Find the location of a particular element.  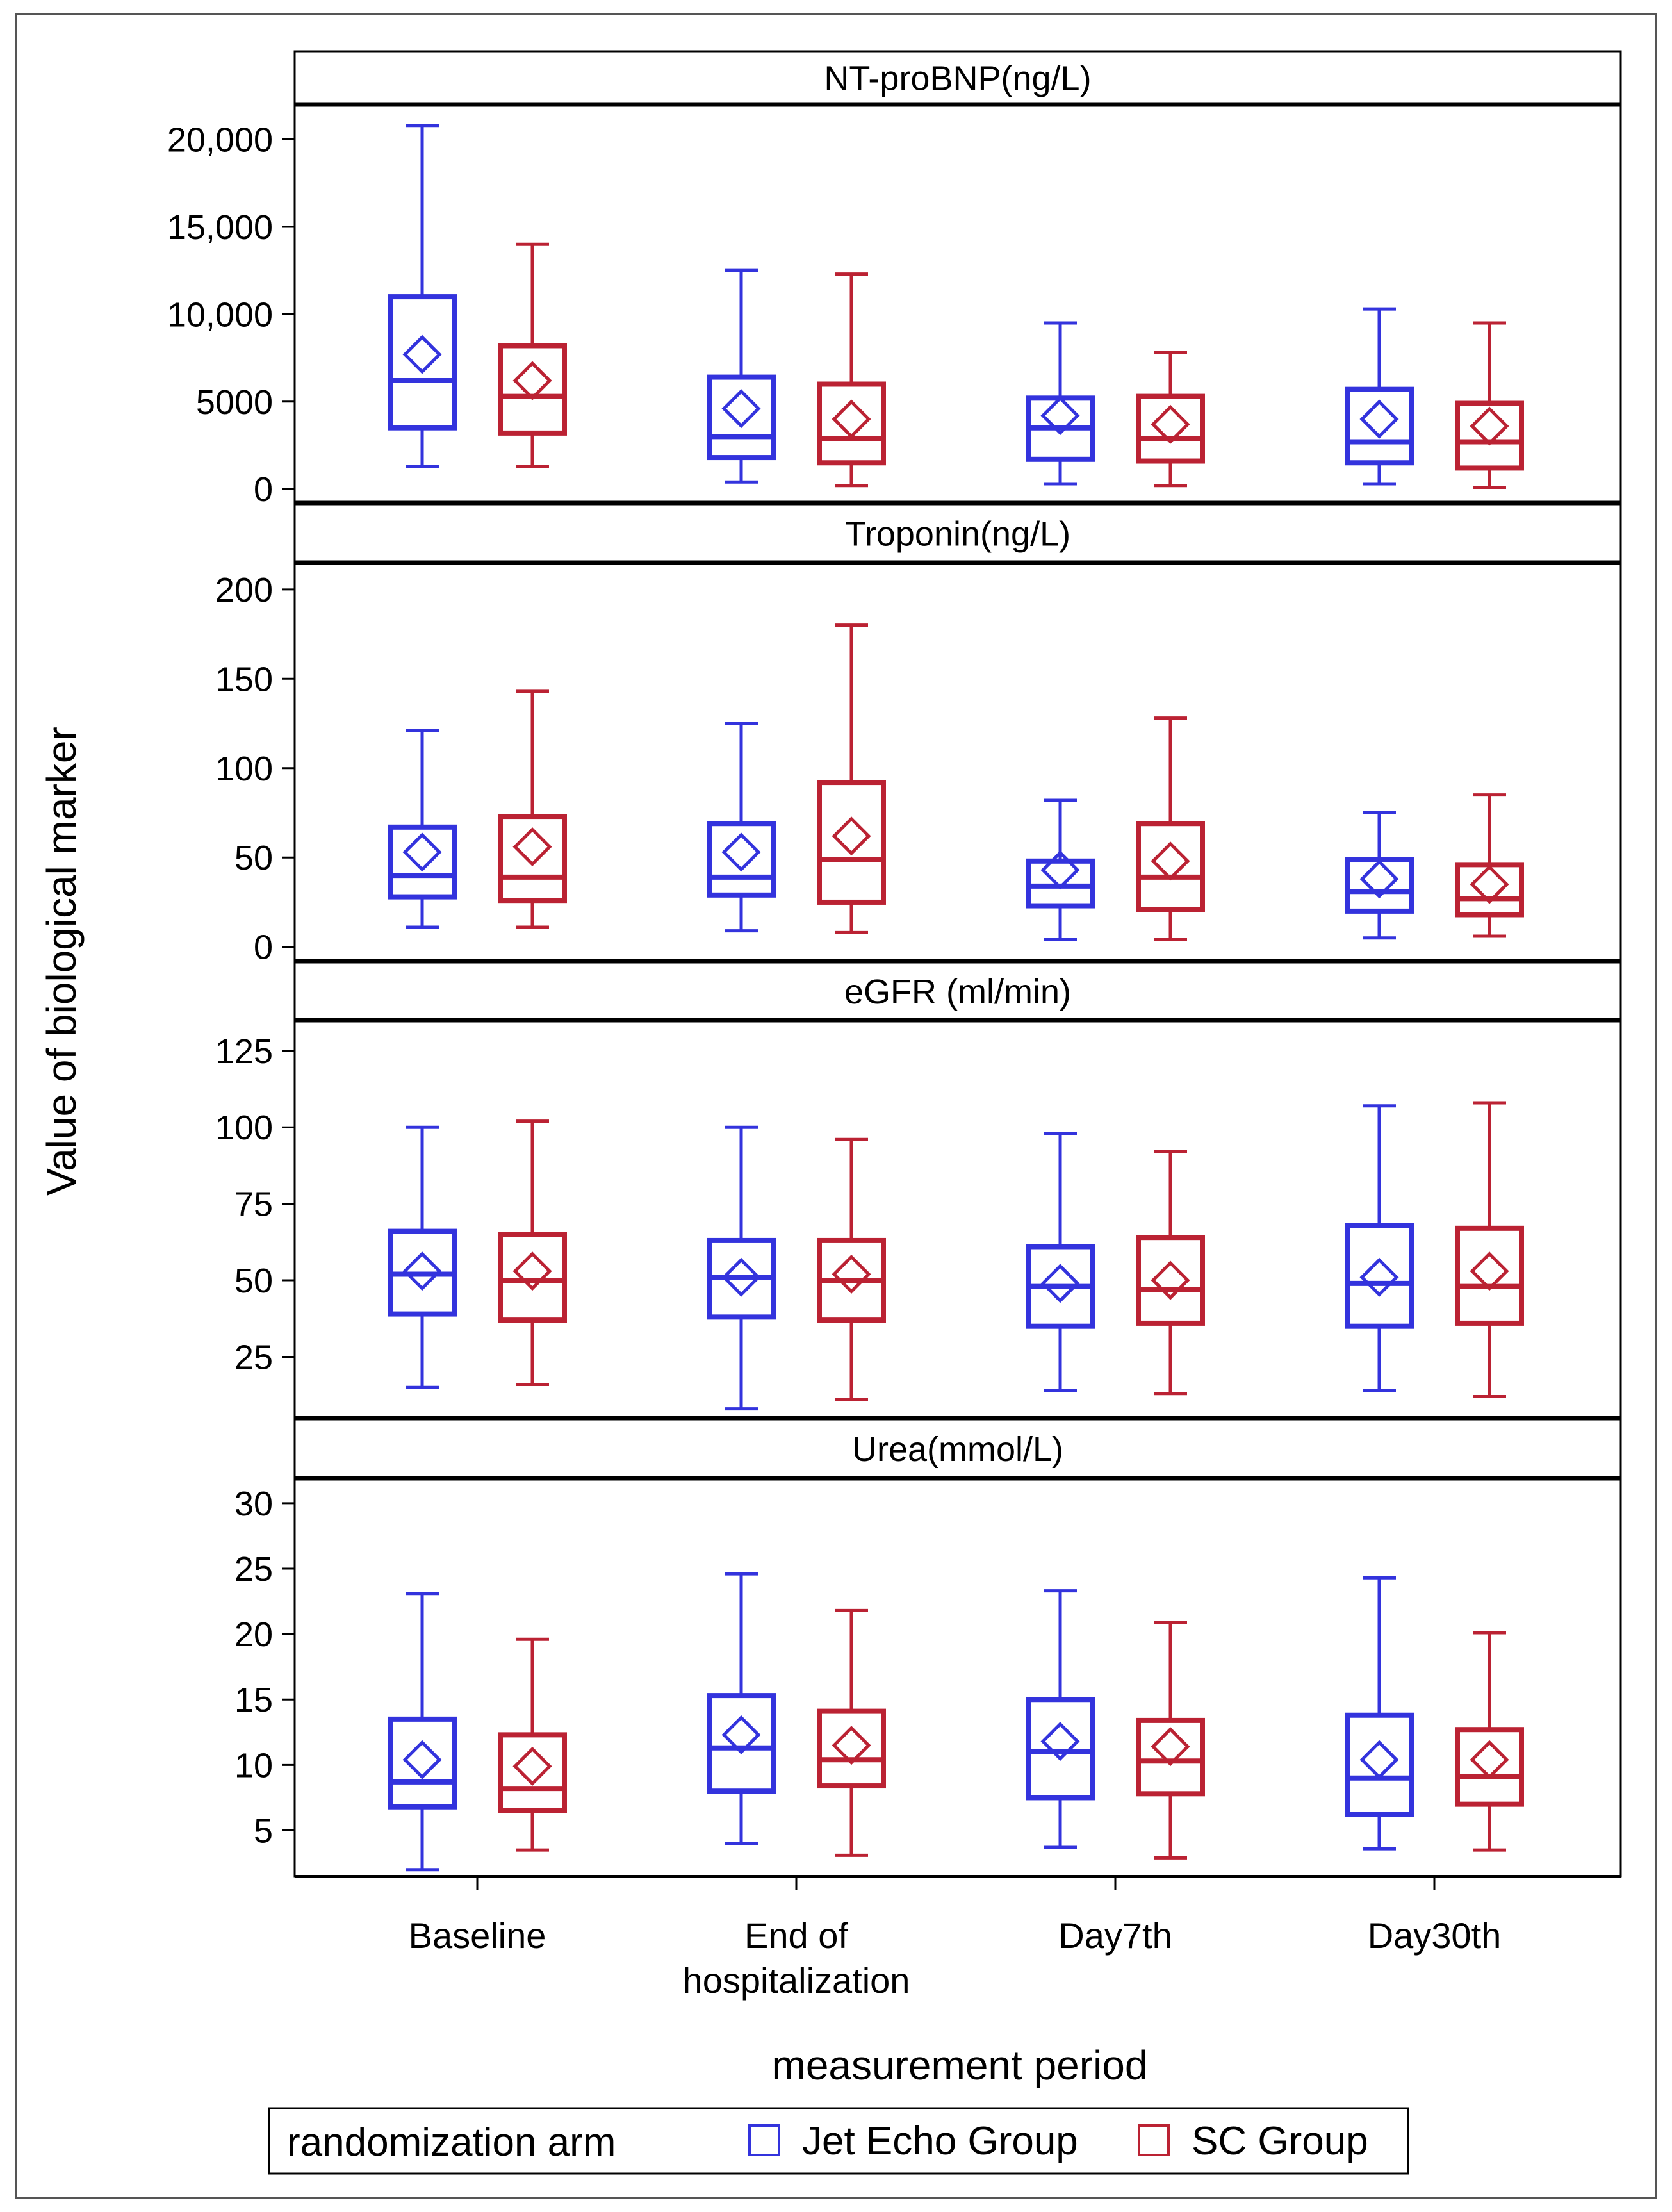

panel-title: NT-proBNP(ng/L) is located at coordinates (957, 79).